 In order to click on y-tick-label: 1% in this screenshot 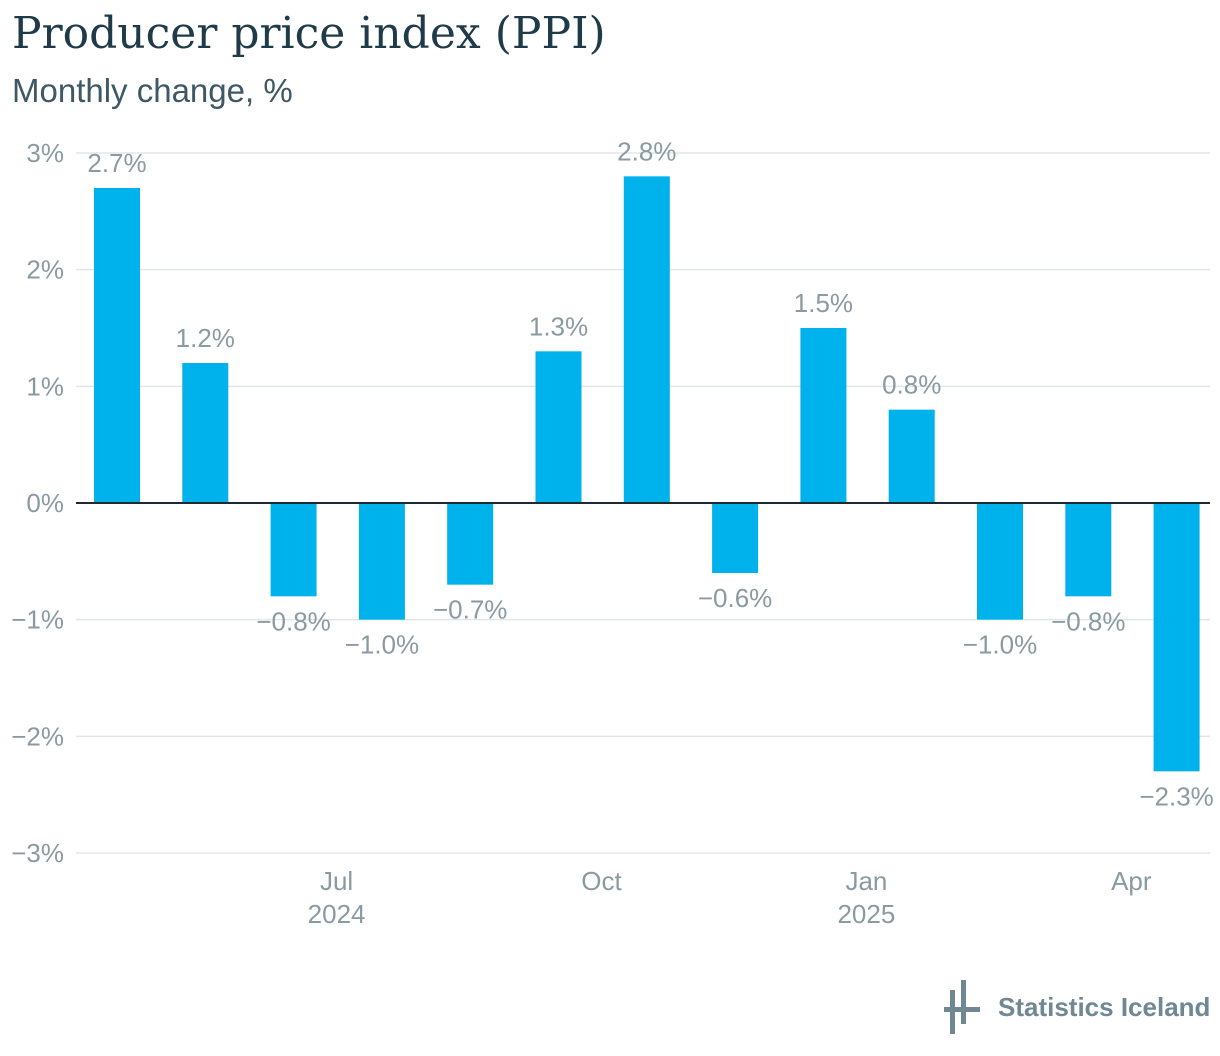, I will do `click(45, 386)`.